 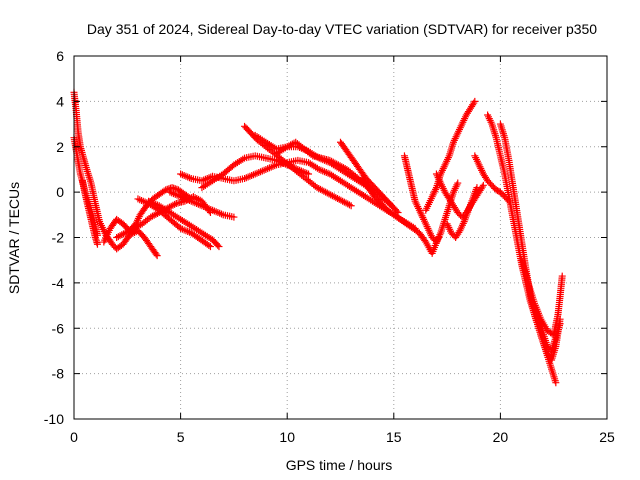 I want to click on series-track-p, so click(x=431, y=199).